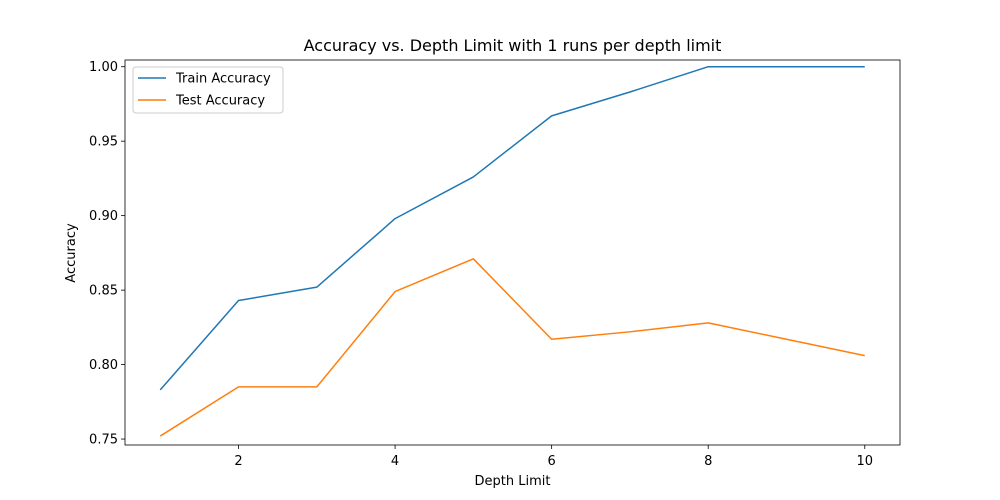  What do you see at coordinates (513, 481) in the screenshot?
I see `x-axis-title: Depth Limit` at bounding box center [513, 481].